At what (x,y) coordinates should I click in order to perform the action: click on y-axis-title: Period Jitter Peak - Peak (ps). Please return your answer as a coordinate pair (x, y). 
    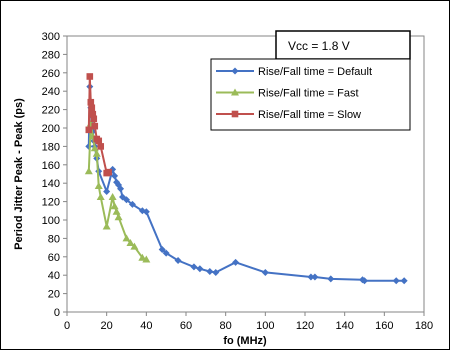
    Looking at the image, I should click on (19, 174).